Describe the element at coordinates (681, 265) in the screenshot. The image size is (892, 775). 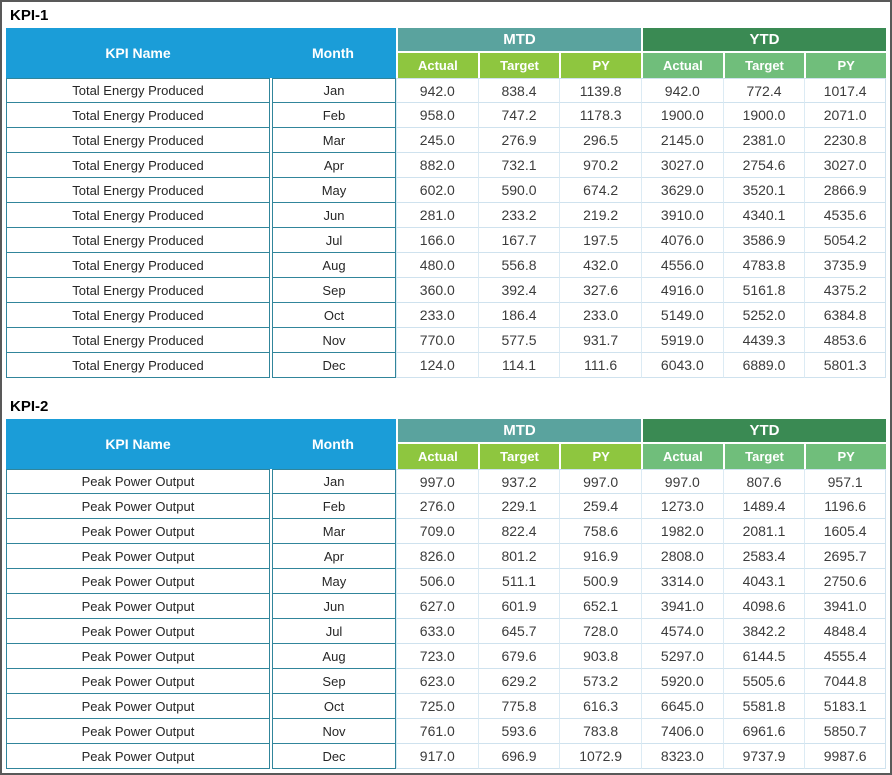
I see `value-cell: 4556.0` at that location.